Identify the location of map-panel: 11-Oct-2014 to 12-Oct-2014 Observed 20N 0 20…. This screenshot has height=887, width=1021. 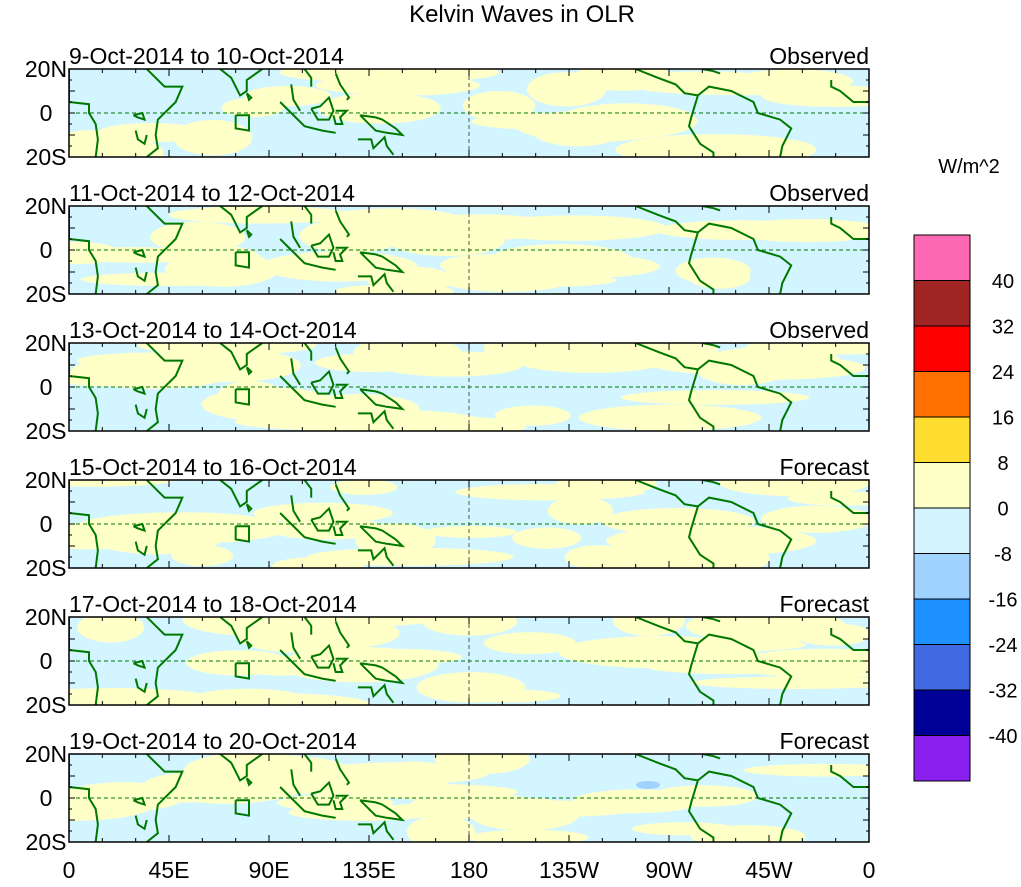
(447, 243).